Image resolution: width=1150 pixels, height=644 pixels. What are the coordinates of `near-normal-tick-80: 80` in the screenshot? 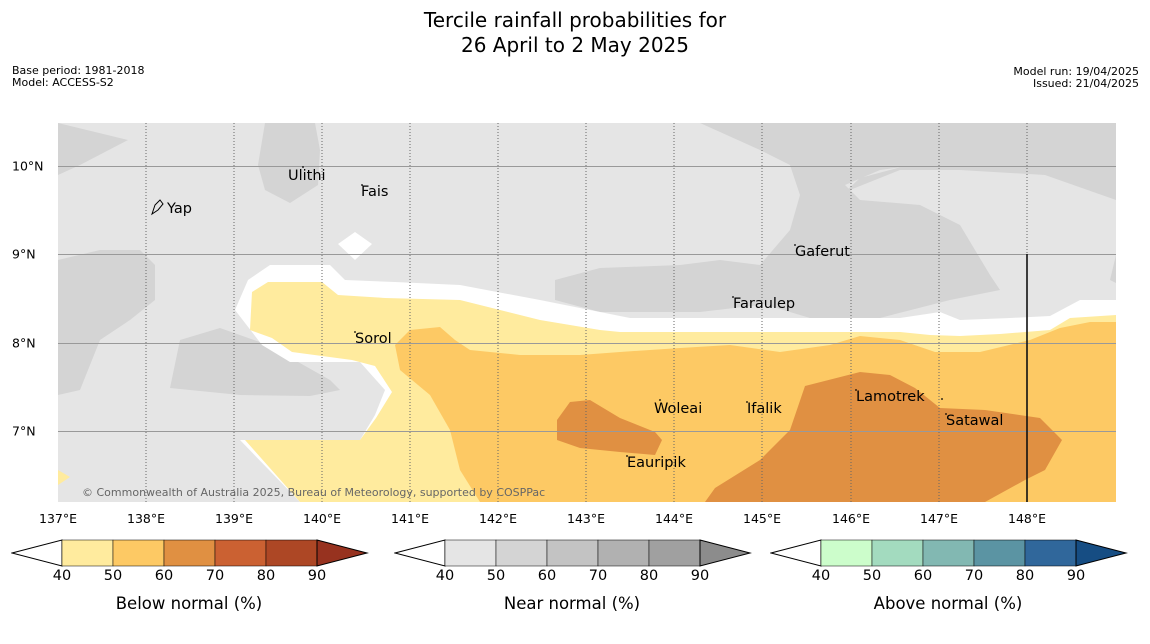 It's located at (649, 576).